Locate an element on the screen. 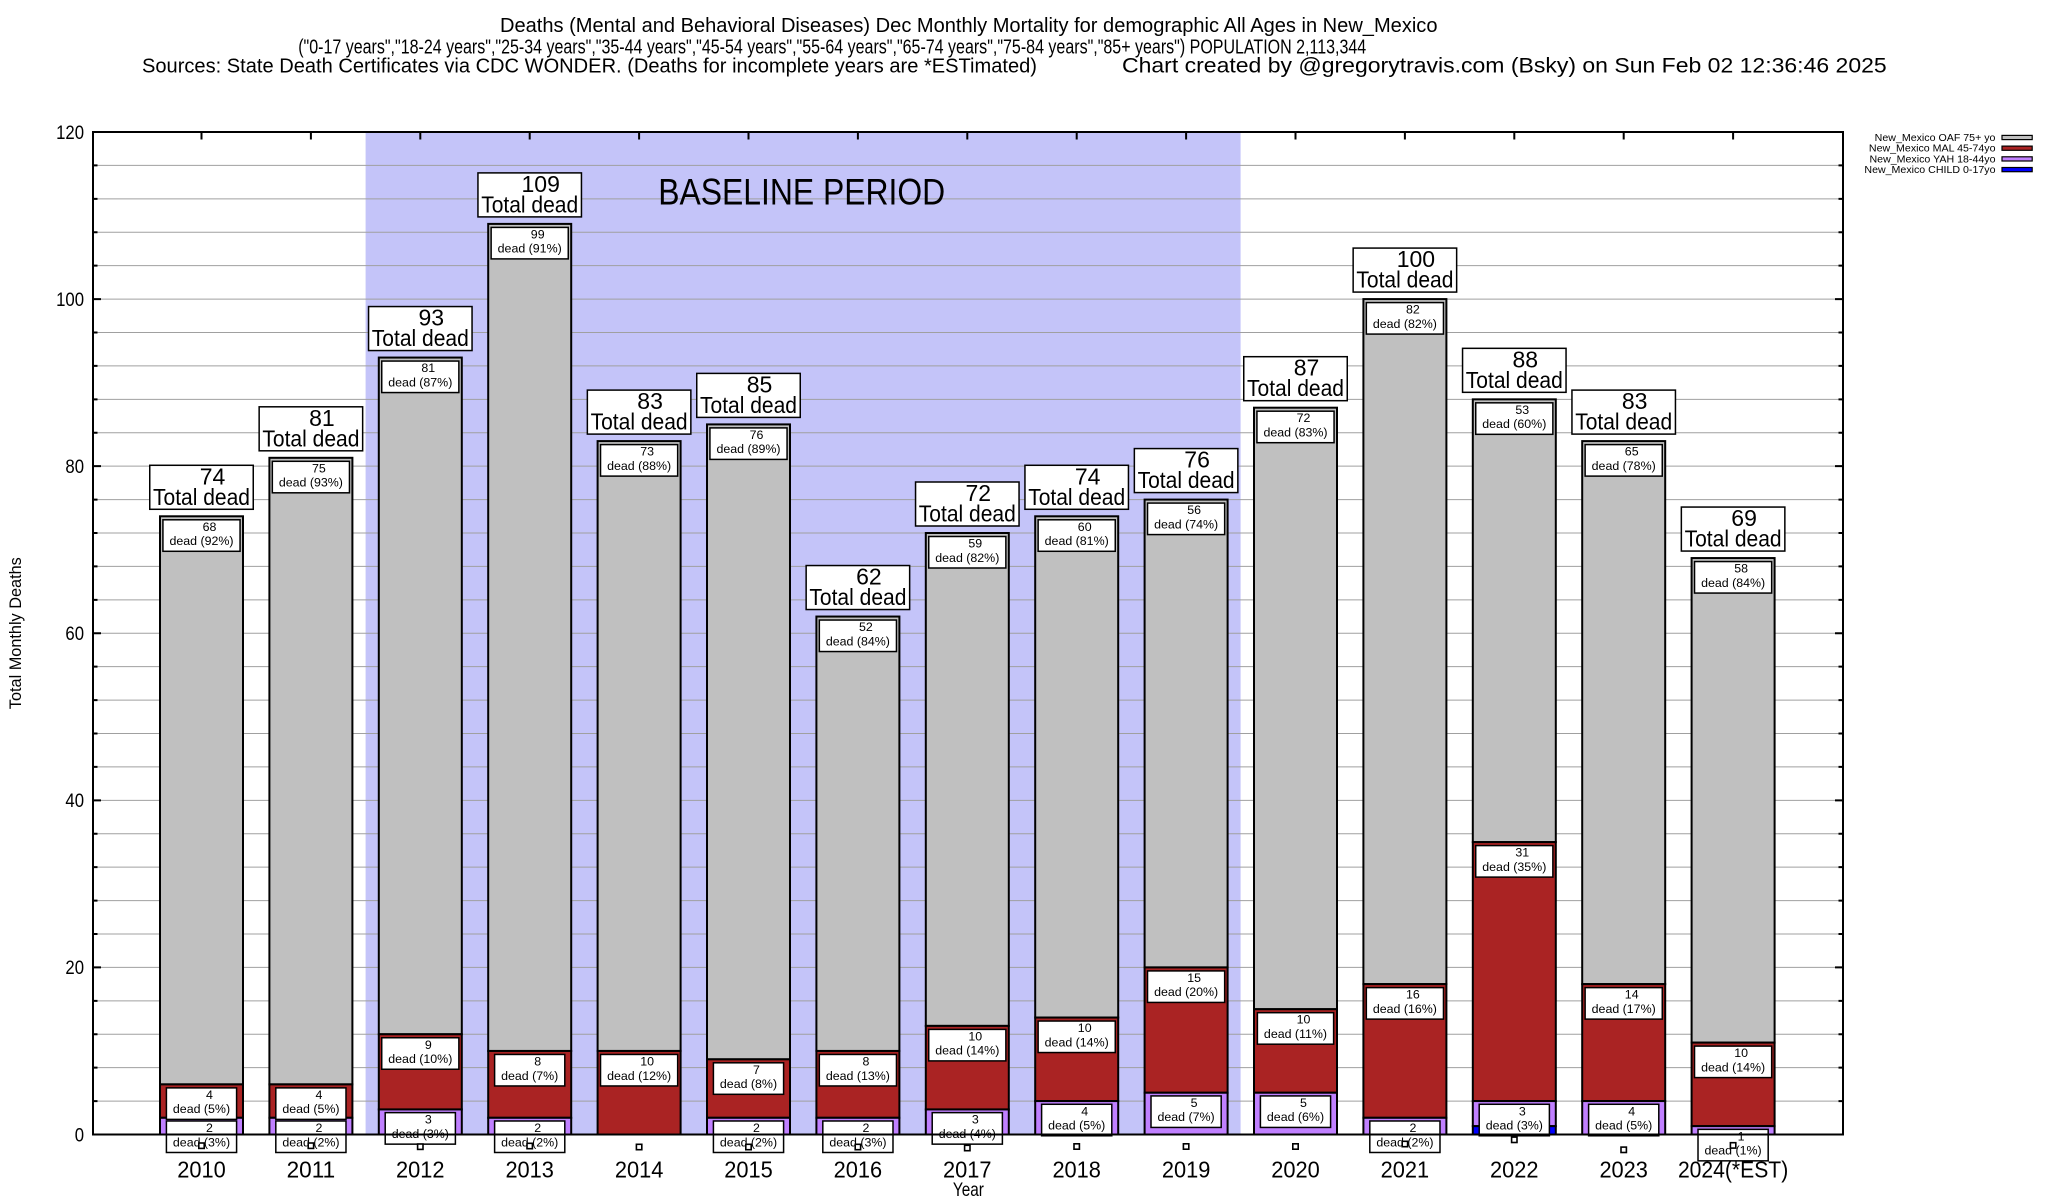 The height and width of the screenshot is (1200, 2048). svg-text: dead (81%) is located at coordinates (1077, 541).